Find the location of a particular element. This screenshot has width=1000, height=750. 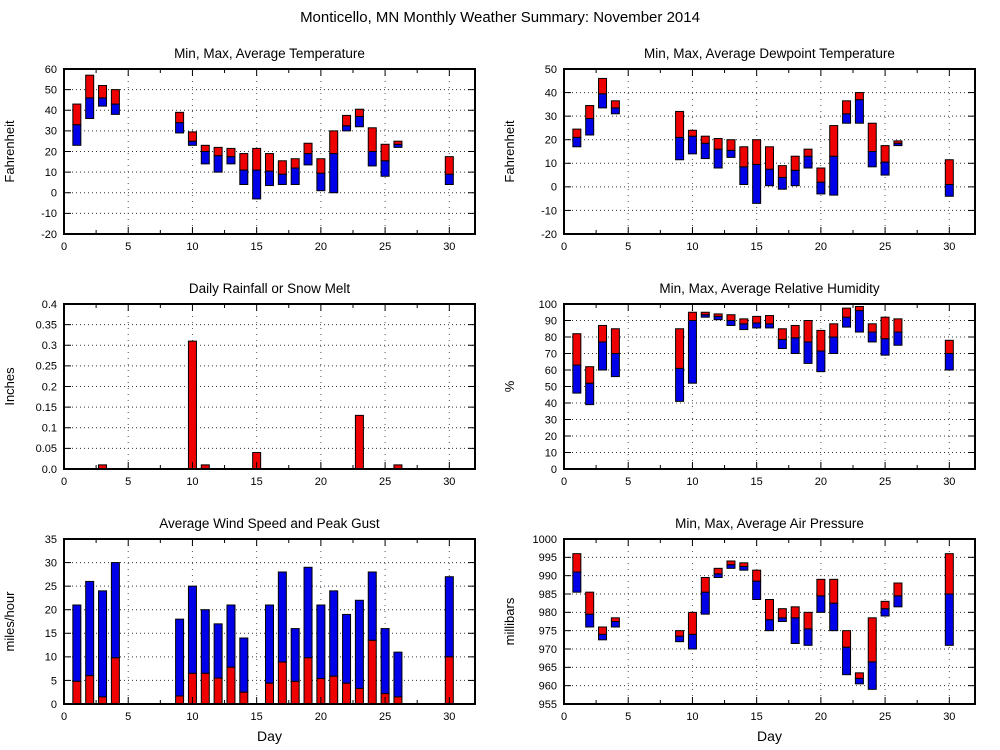

temperature-day-19-avg-max is located at coordinates (308, 148).